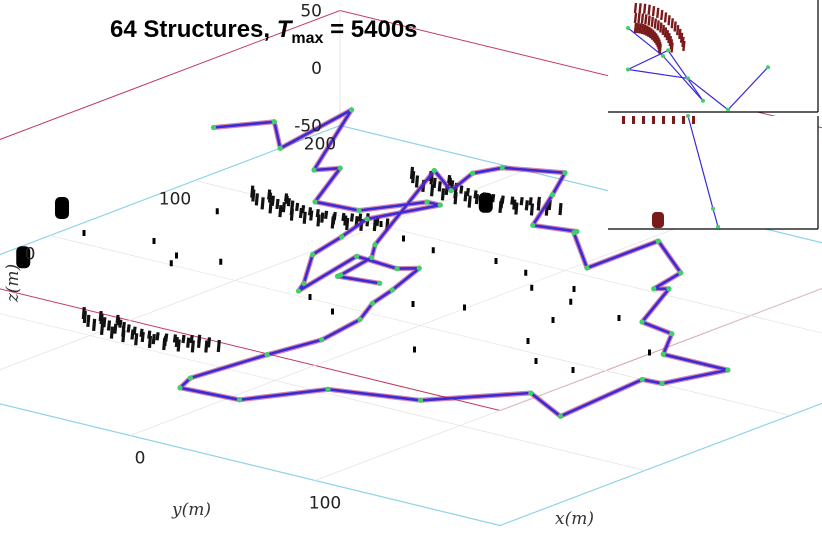 This screenshot has width=822, height=537. Describe the element at coordinates (285, 29) in the screenshot. I see `title-symbol: T` at that location.